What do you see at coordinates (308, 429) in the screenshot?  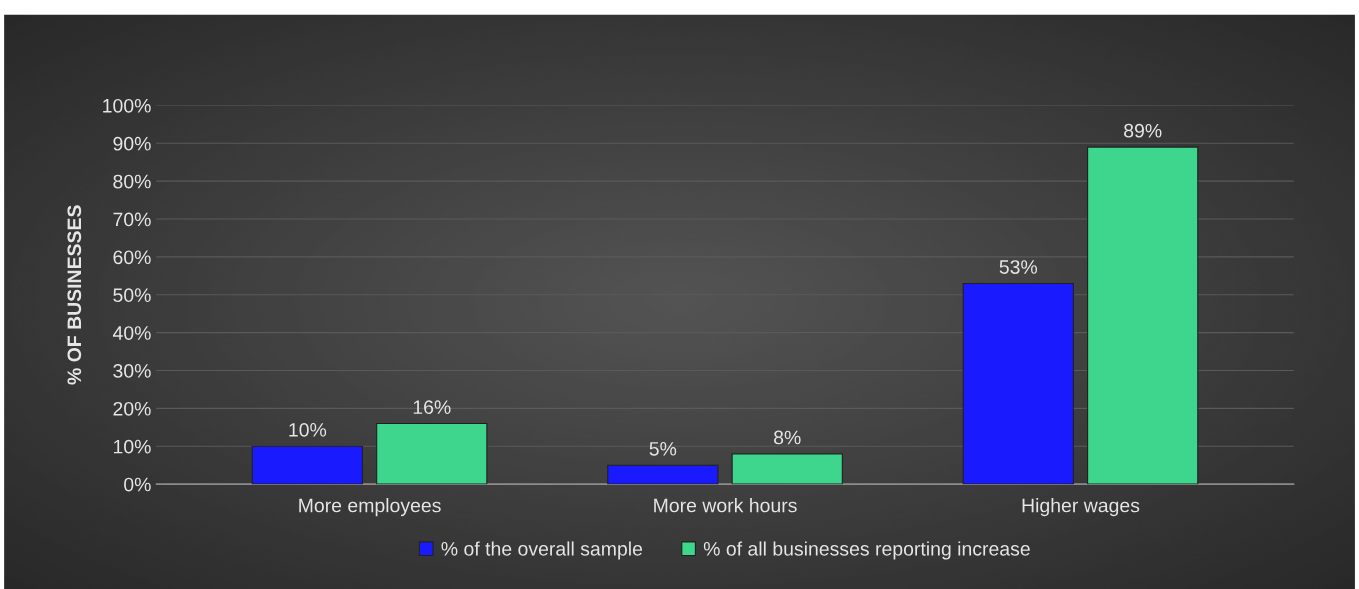 I see `data-label: 10%` at bounding box center [308, 429].